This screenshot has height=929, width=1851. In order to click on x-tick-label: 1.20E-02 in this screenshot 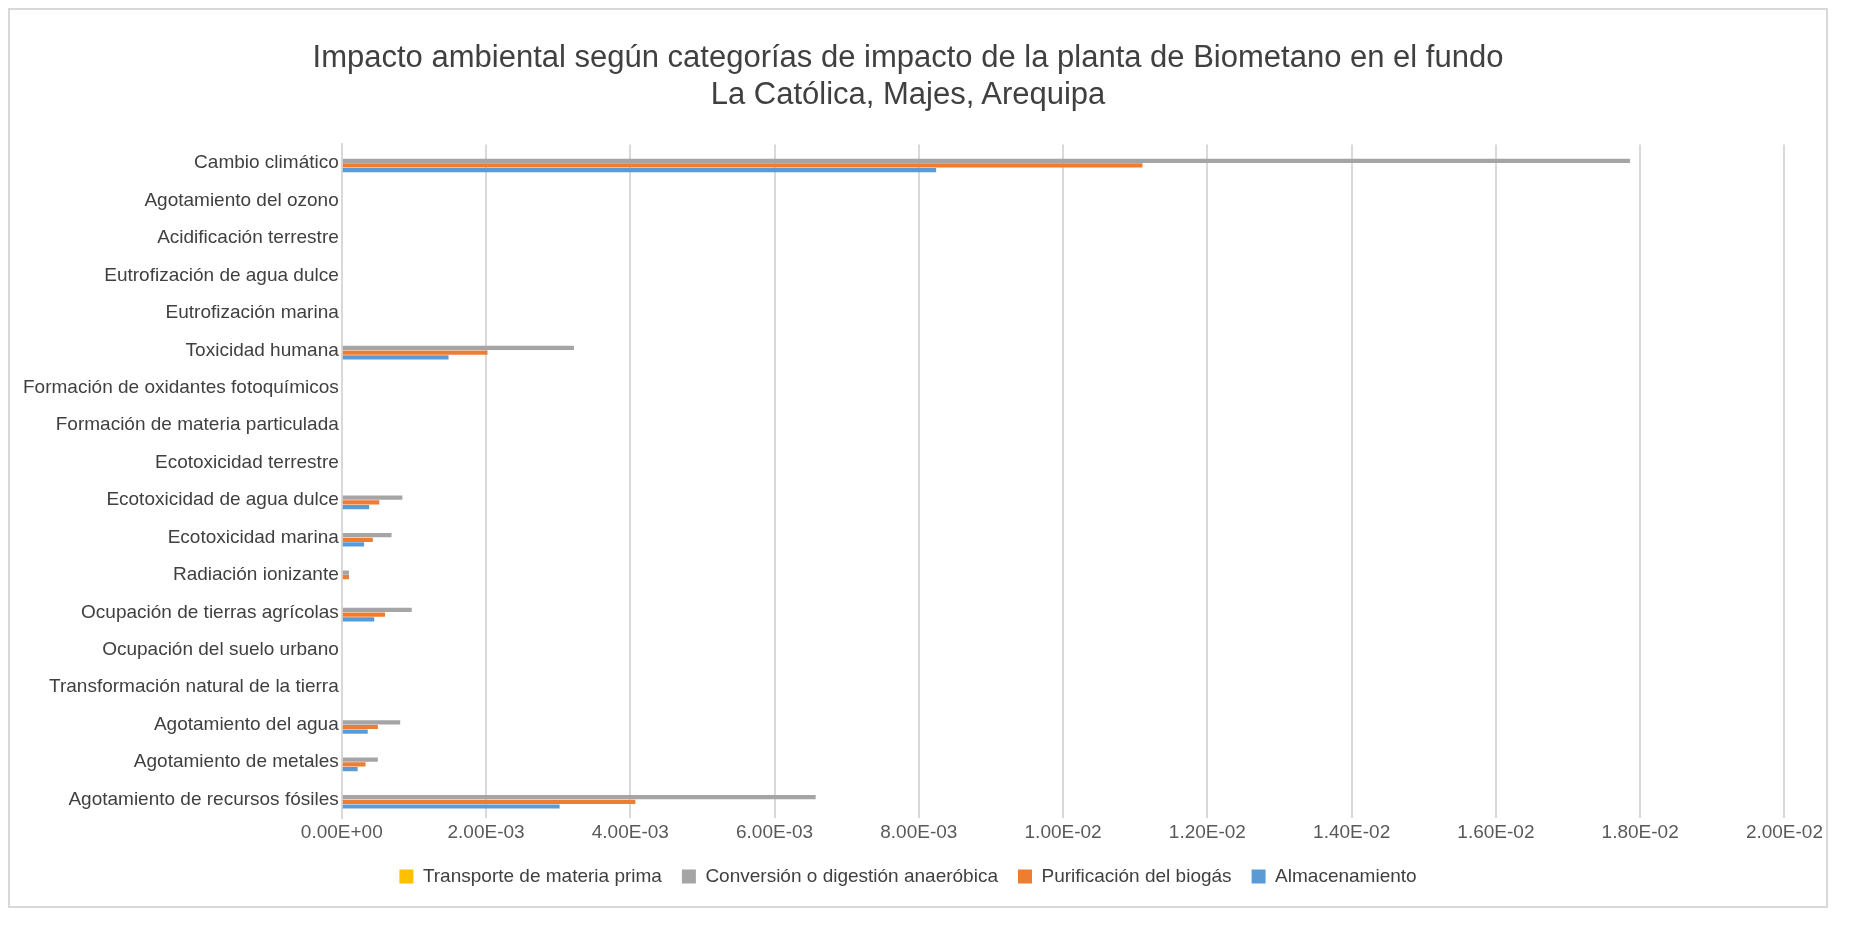, I will do `click(1207, 831)`.